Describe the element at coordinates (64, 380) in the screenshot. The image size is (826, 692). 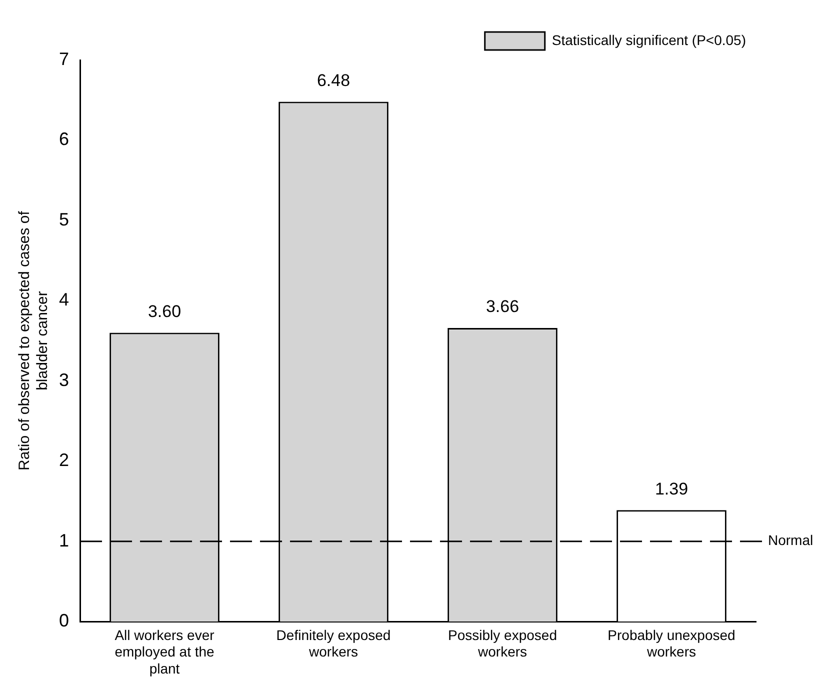
I see `y-tick-label: 3` at that location.